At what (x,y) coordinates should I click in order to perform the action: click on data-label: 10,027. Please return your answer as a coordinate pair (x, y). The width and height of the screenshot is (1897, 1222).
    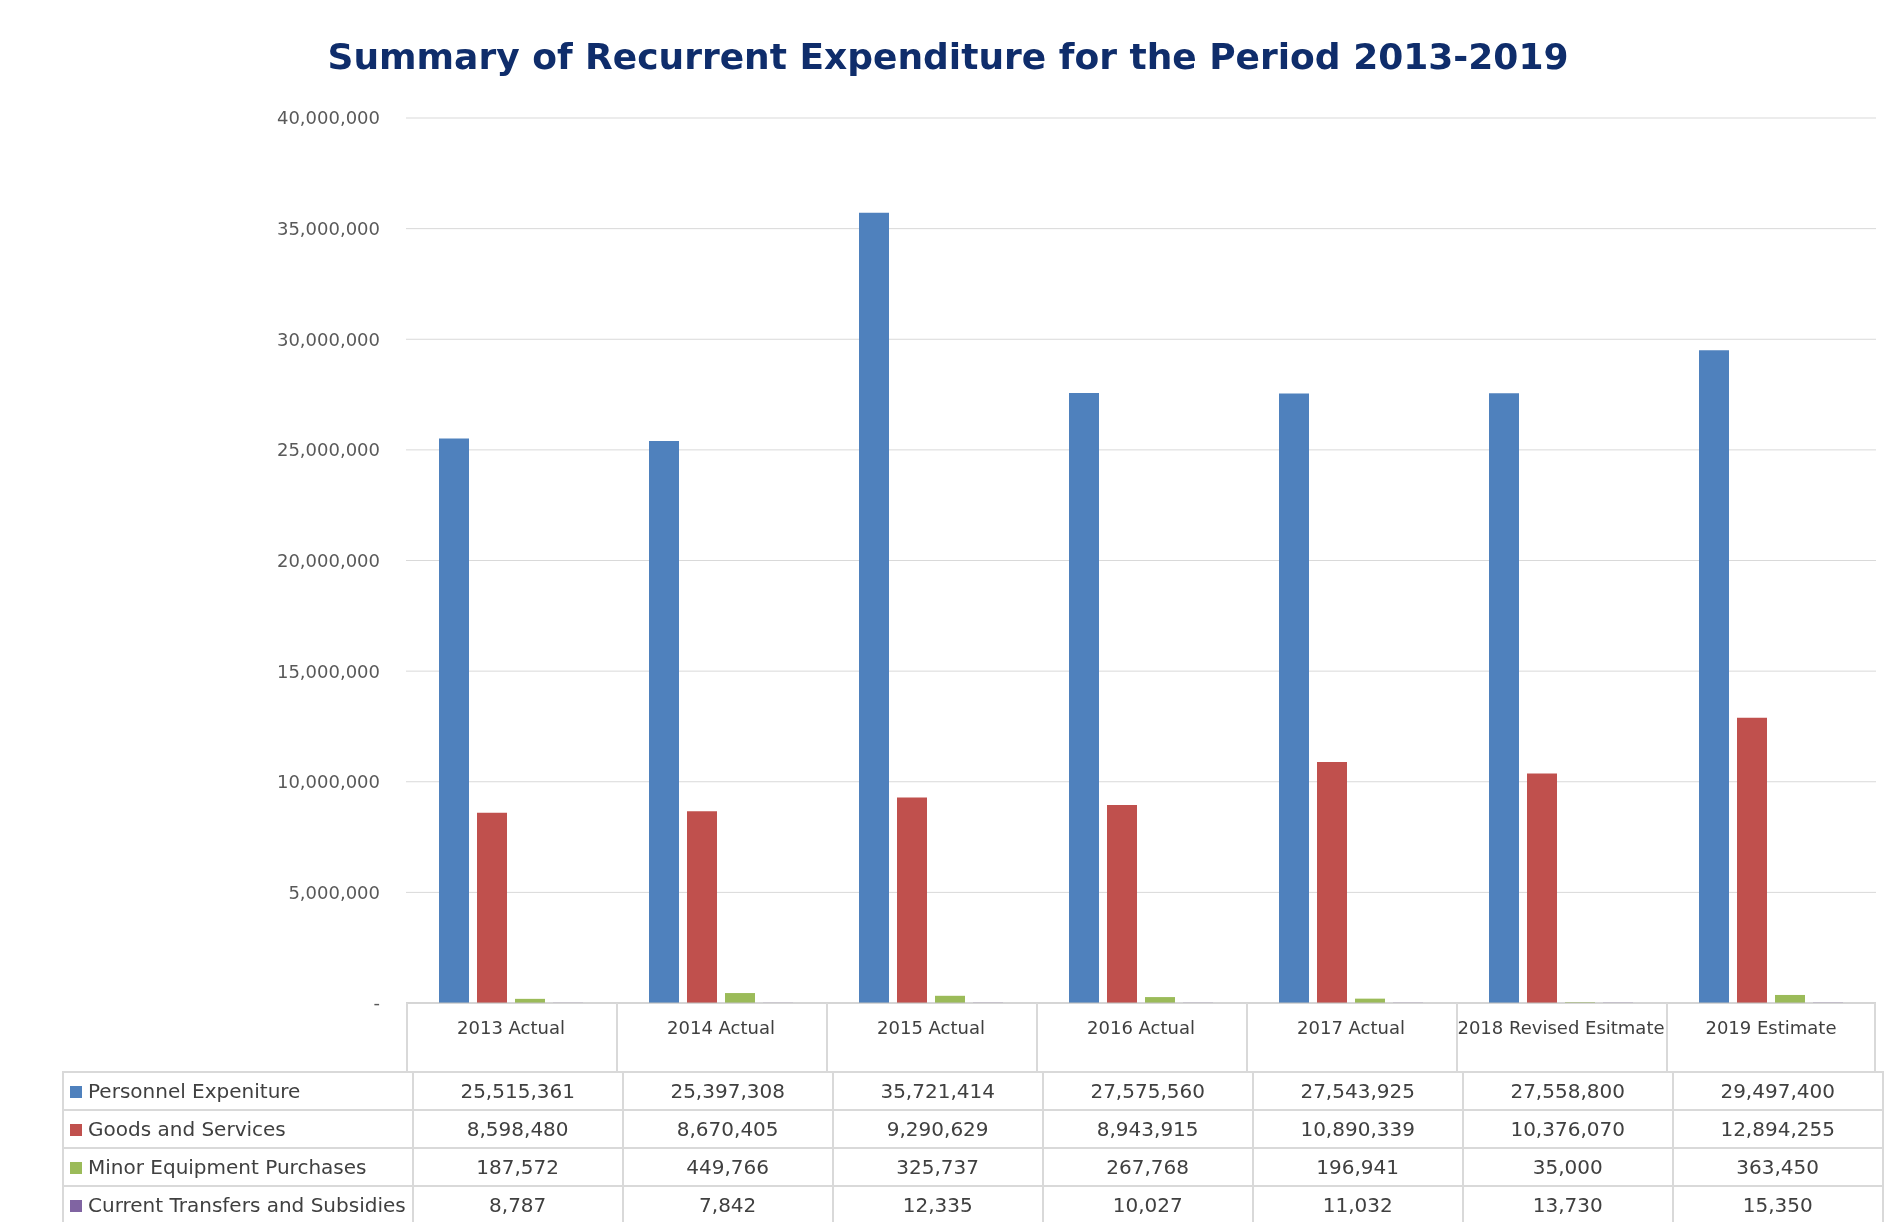
    Looking at the image, I should click on (1147, 1204).